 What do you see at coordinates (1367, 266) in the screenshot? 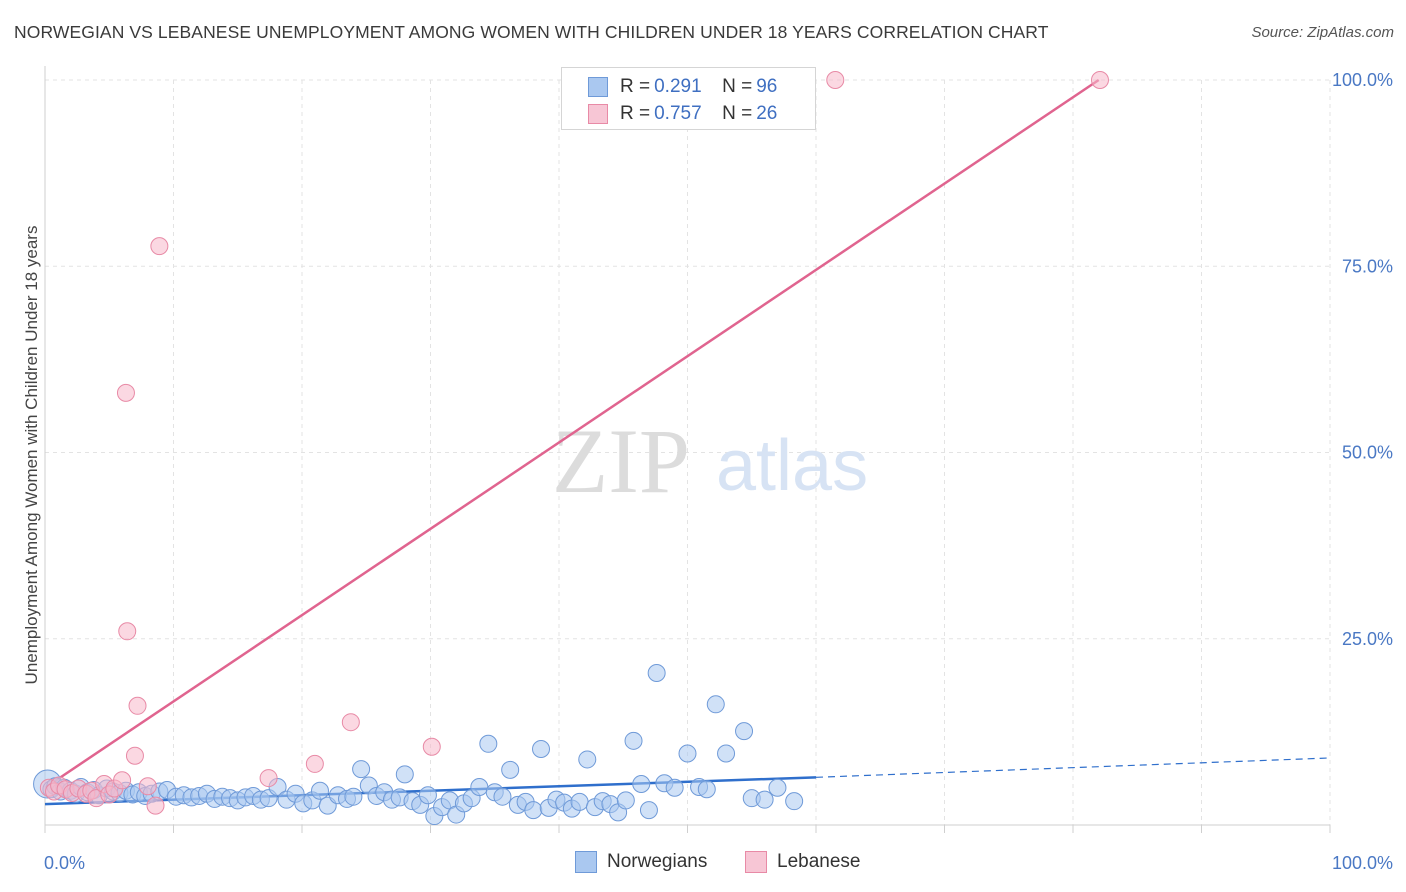
I see `y-tick-label: 75.0%` at bounding box center [1367, 266].